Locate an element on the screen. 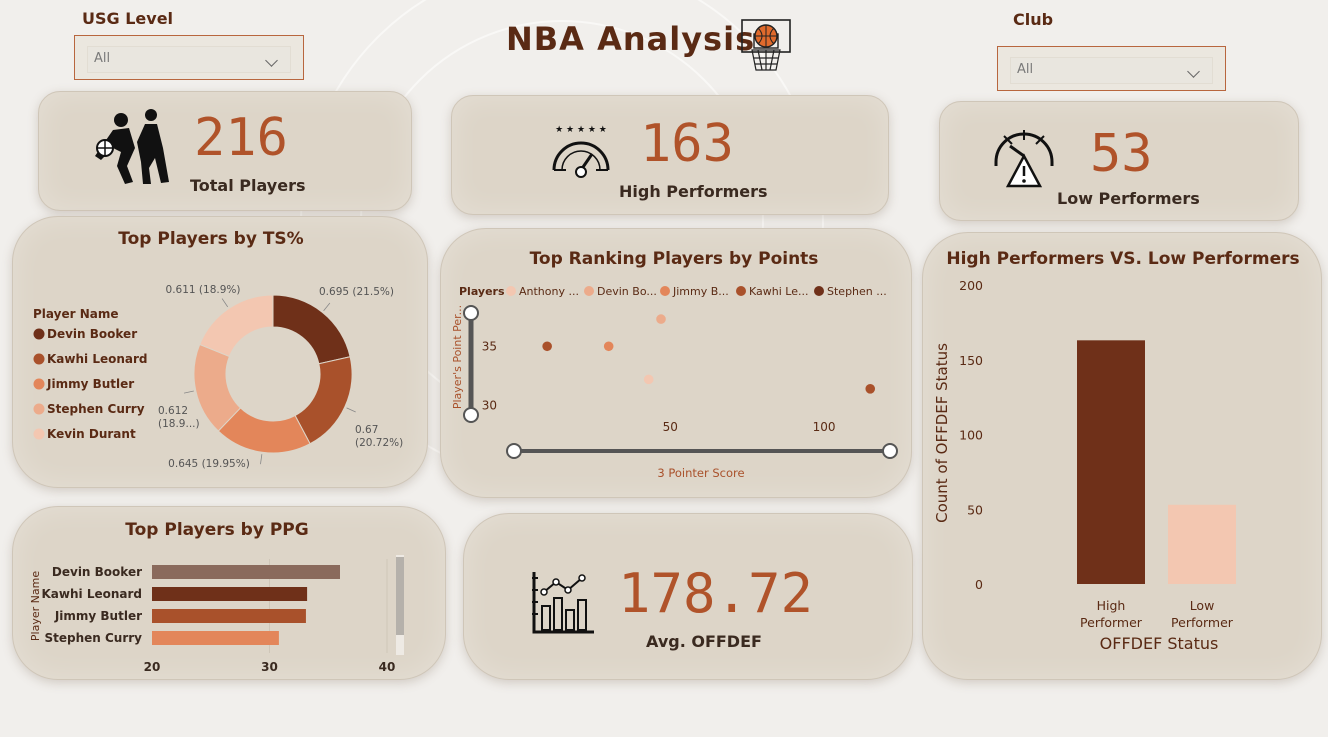 The height and width of the screenshot is (737, 1328). y-tick-label: 35 is located at coordinates (489, 346).